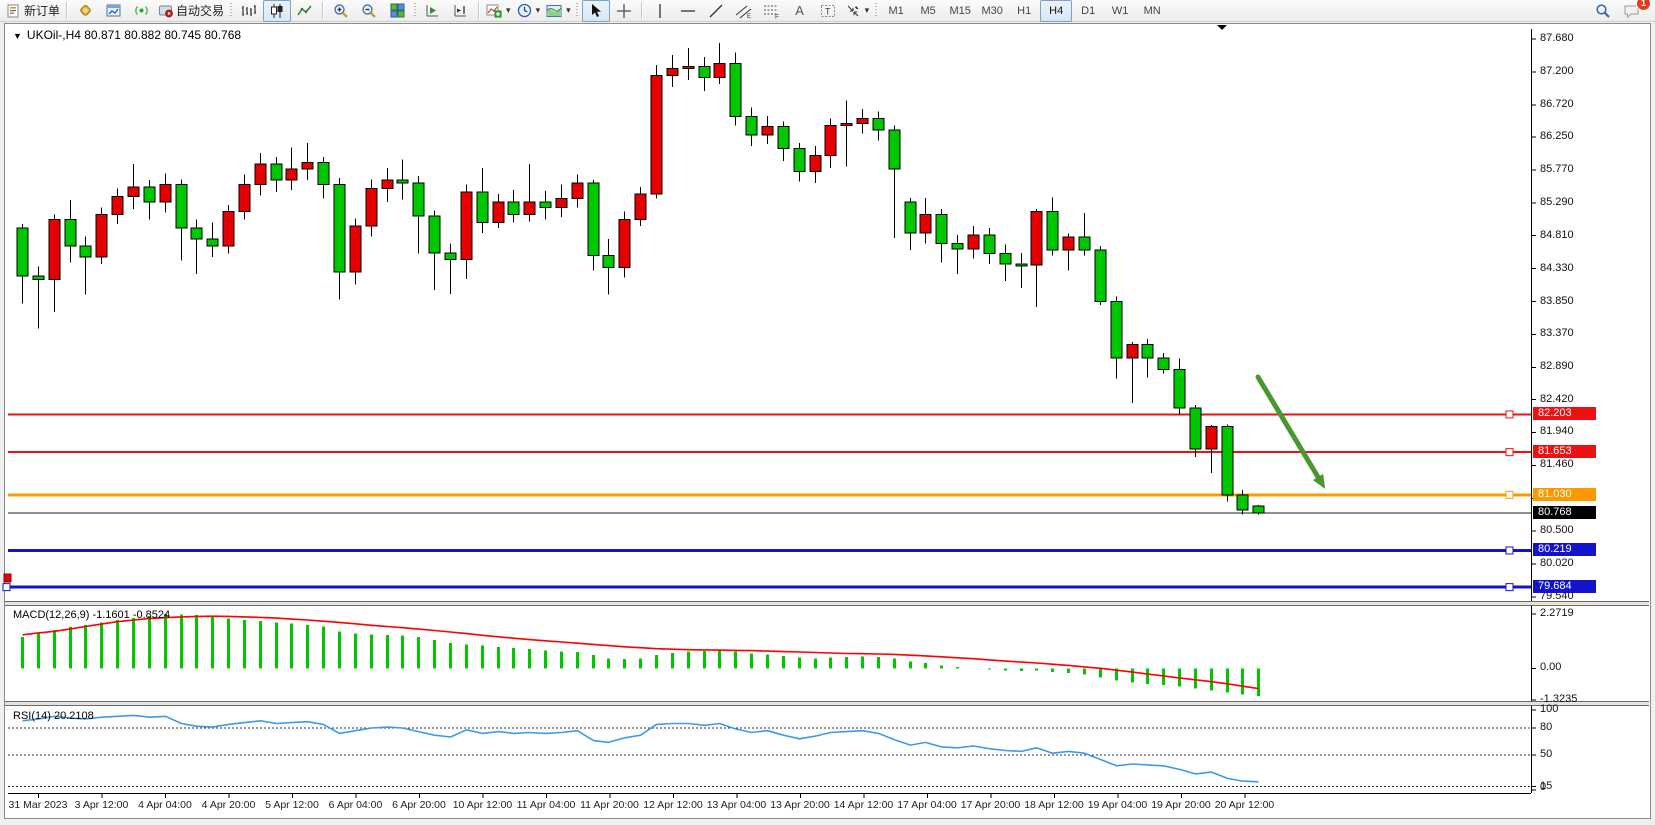 Image resolution: width=1655 pixels, height=825 pixels. Describe the element at coordinates (277, 11) in the screenshot. I see `candle-chart-button` at that location.